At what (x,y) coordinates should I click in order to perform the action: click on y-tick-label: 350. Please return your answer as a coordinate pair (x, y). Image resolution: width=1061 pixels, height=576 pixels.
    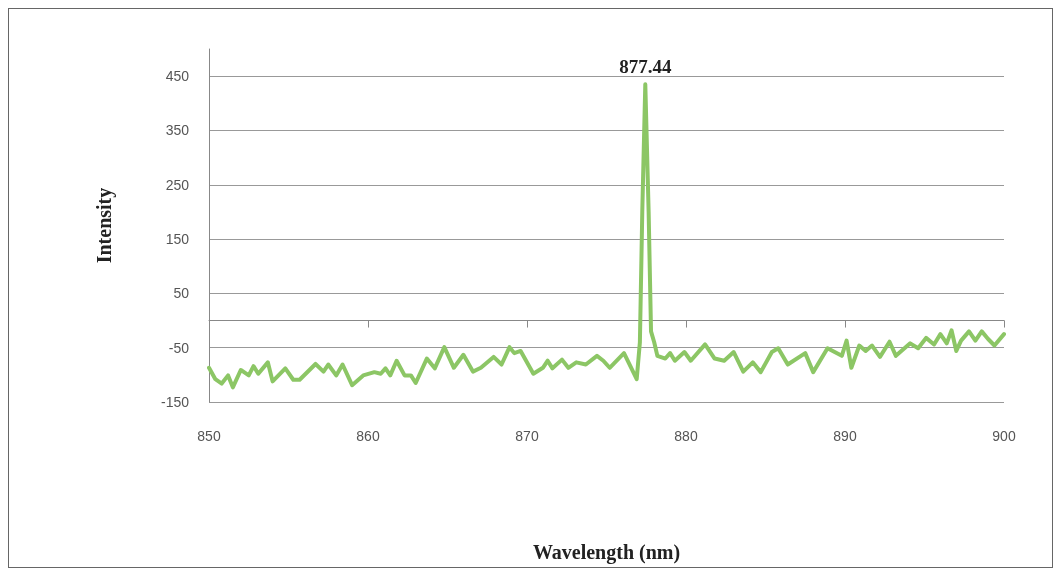
    Looking at the image, I should click on (177, 130).